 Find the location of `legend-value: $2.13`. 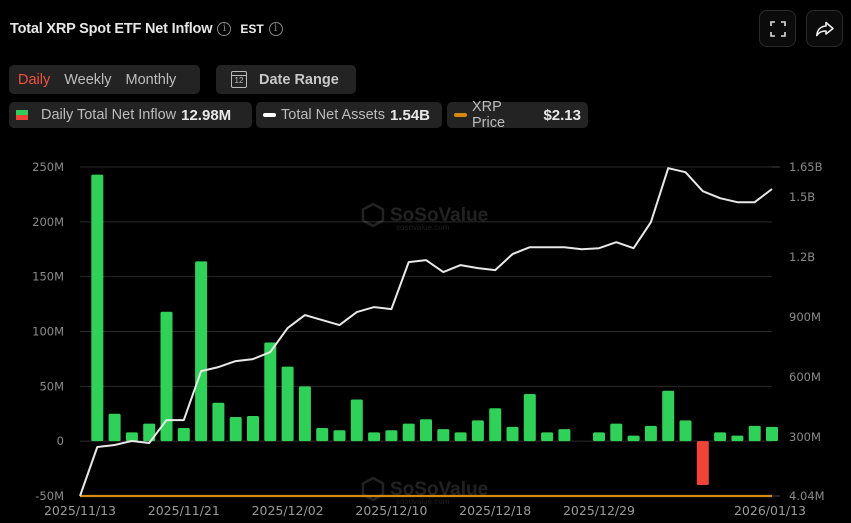

legend-value: $2.13 is located at coordinates (562, 115).